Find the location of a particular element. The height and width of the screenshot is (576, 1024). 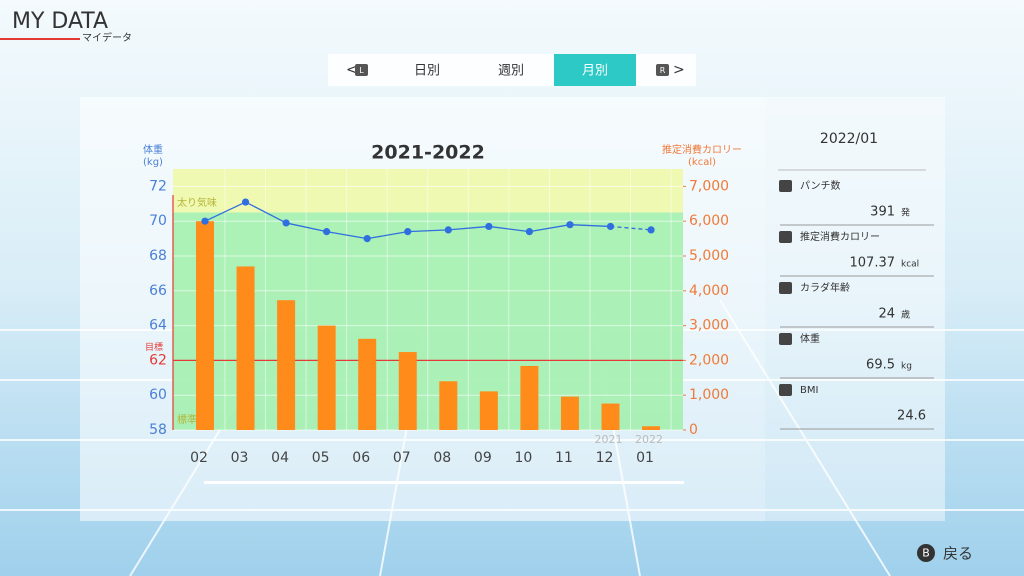

back-label: 戻る is located at coordinates (958, 554).